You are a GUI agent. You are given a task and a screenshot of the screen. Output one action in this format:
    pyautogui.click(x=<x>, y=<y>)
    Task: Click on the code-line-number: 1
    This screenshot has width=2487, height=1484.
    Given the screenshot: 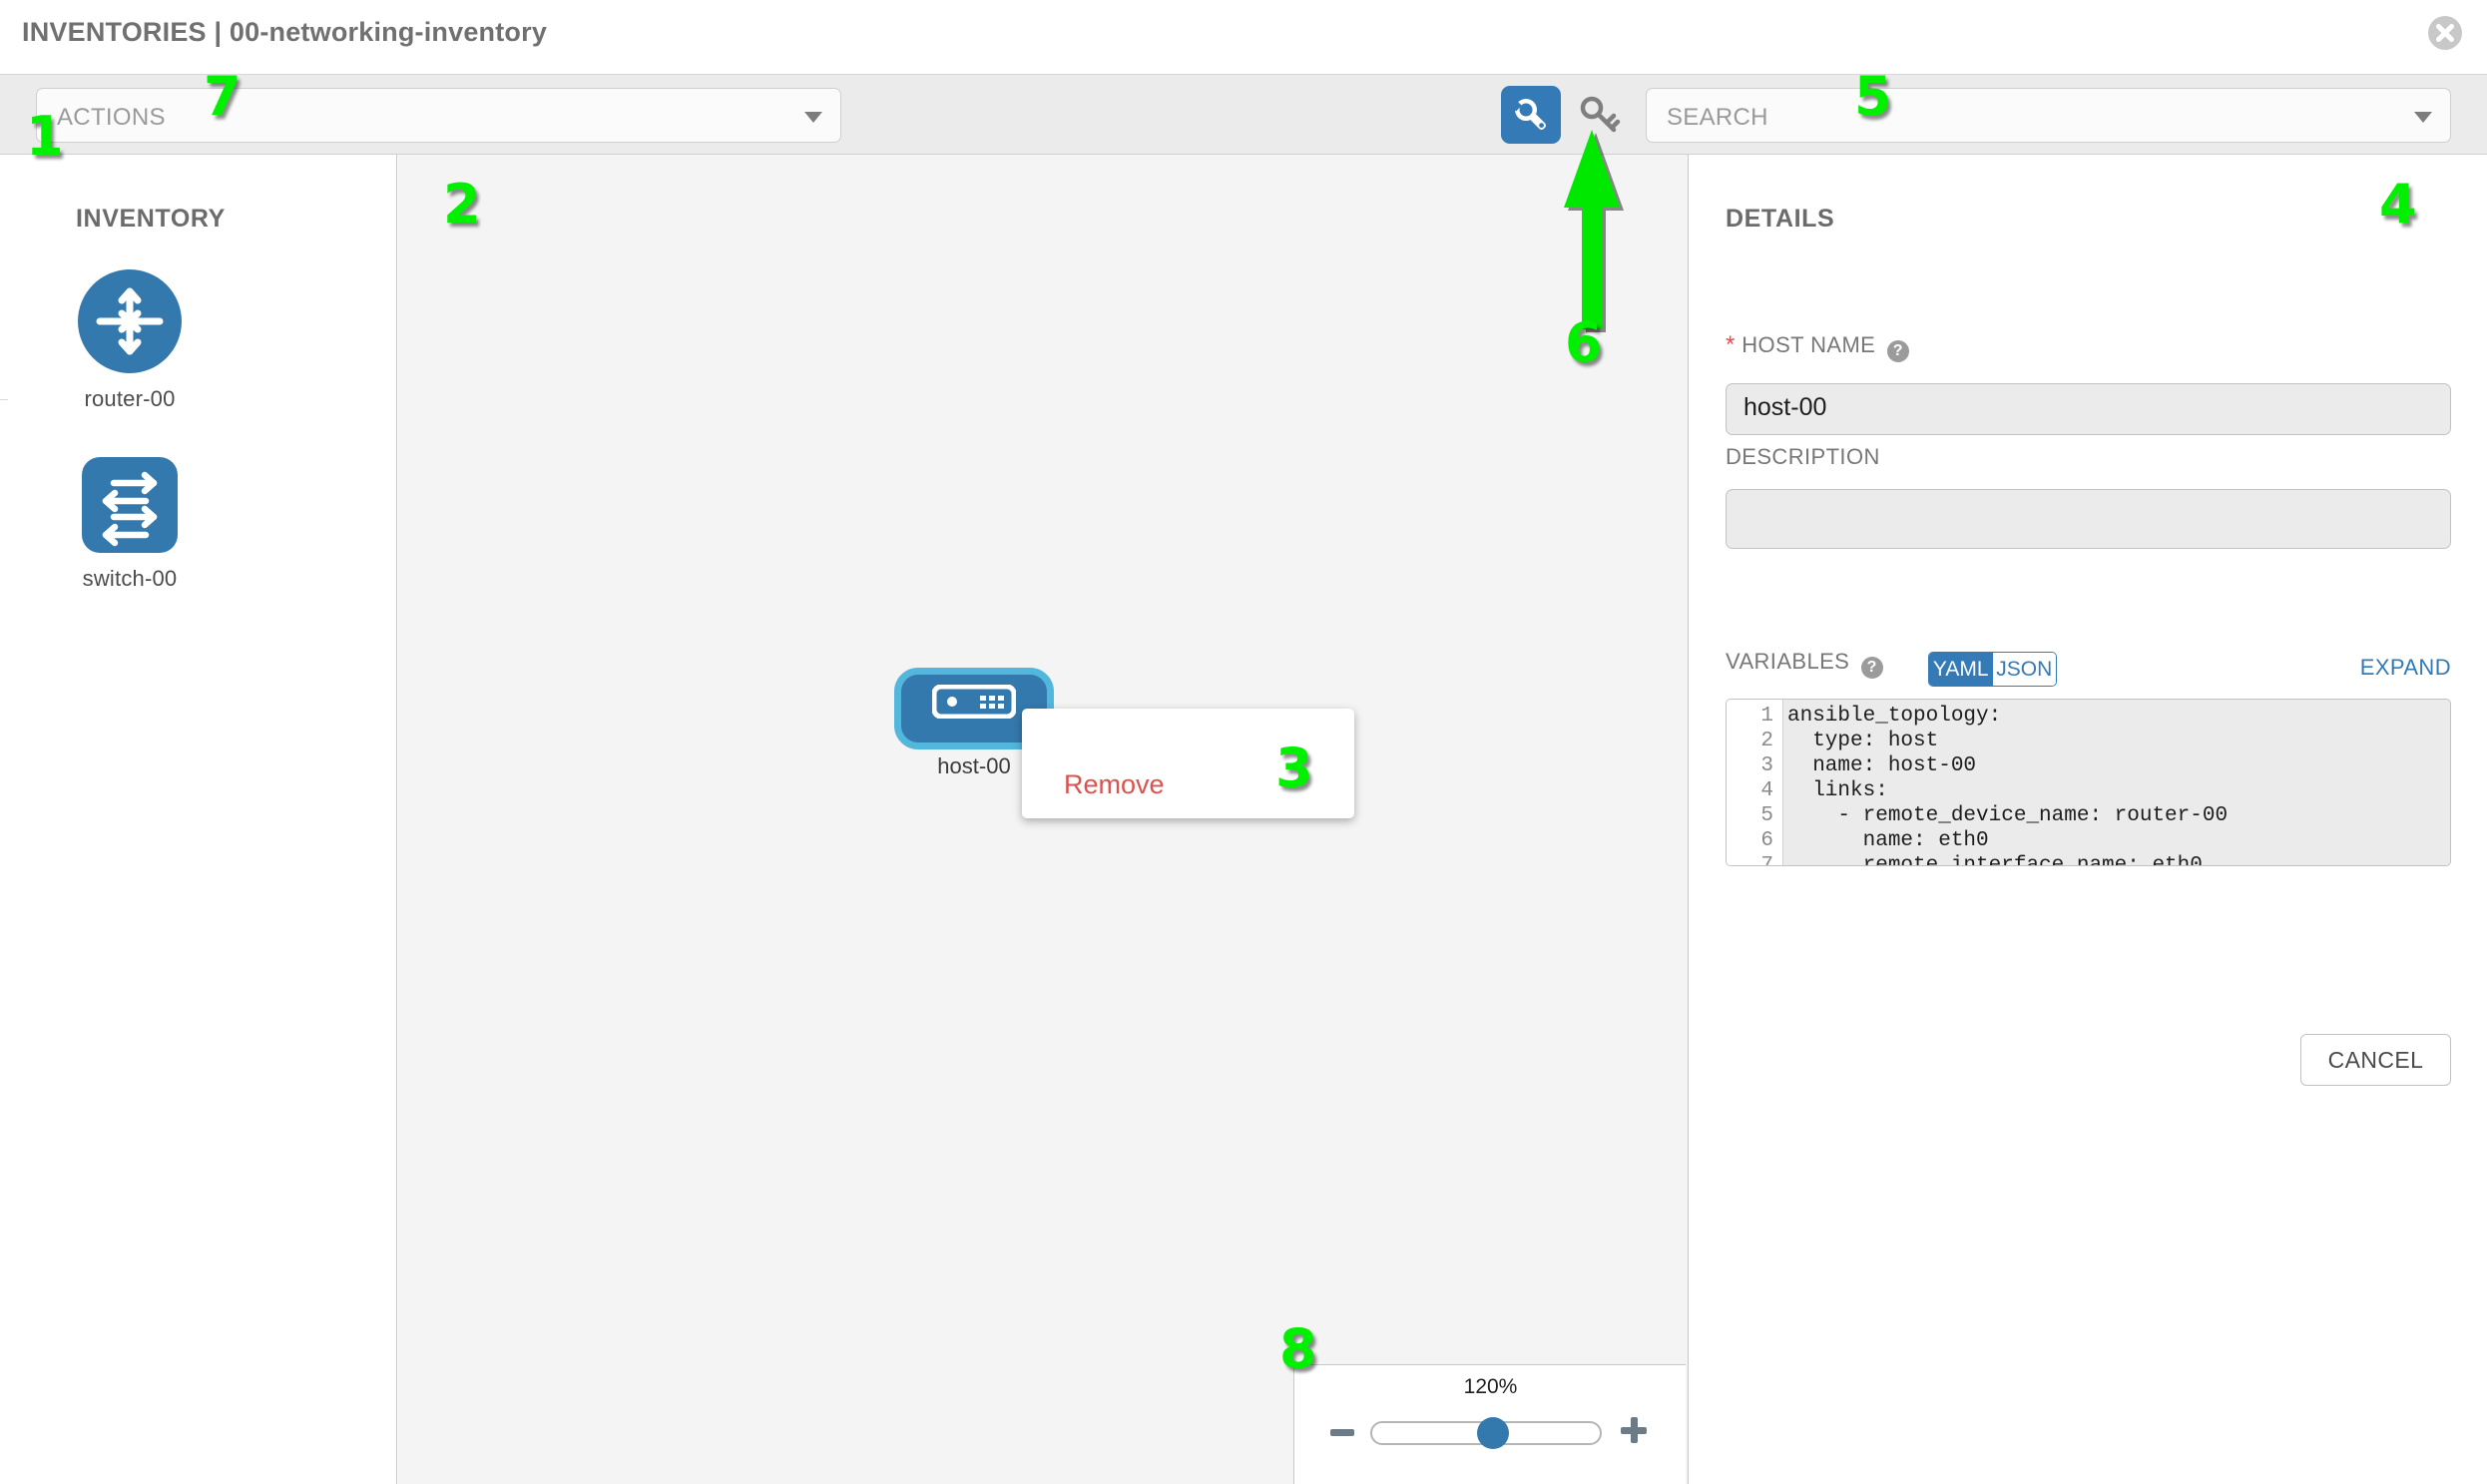 What is the action you would take?
    pyautogui.click(x=1766, y=716)
    